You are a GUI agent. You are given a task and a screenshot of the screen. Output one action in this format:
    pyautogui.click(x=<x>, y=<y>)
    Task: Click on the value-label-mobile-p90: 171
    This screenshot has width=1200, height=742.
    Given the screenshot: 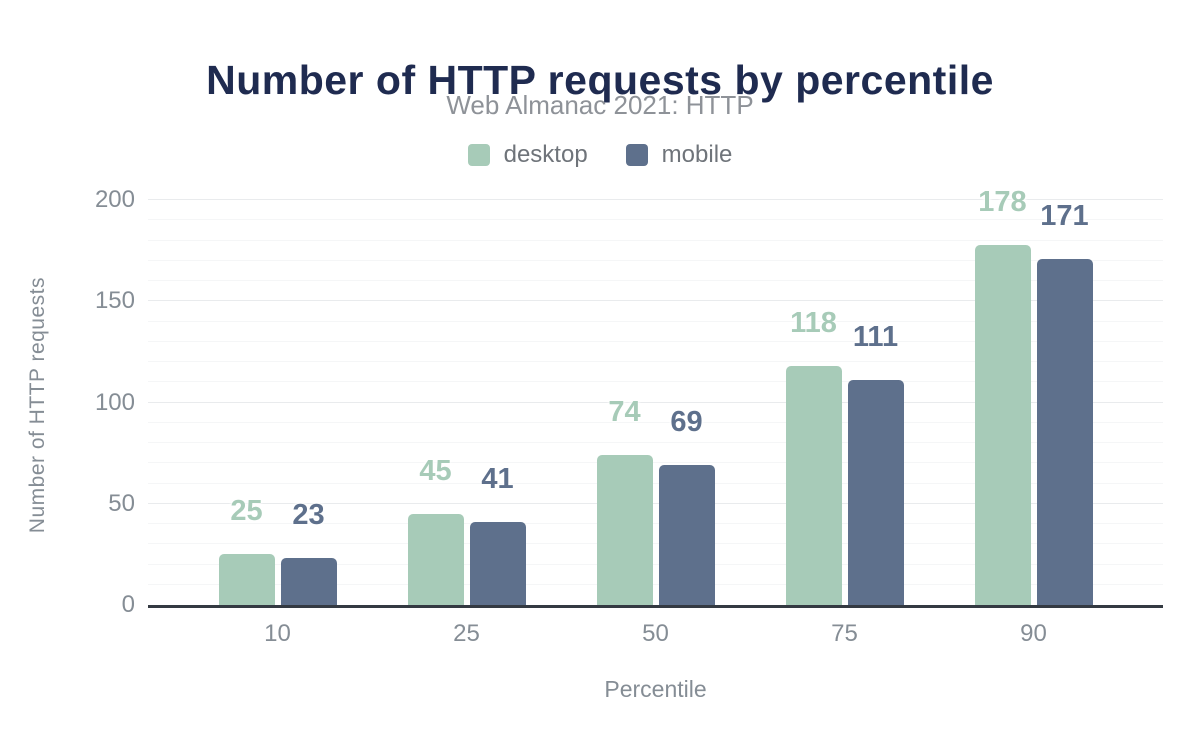 What is the action you would take?
    pyautogui.click(x=1064, y=215)
    